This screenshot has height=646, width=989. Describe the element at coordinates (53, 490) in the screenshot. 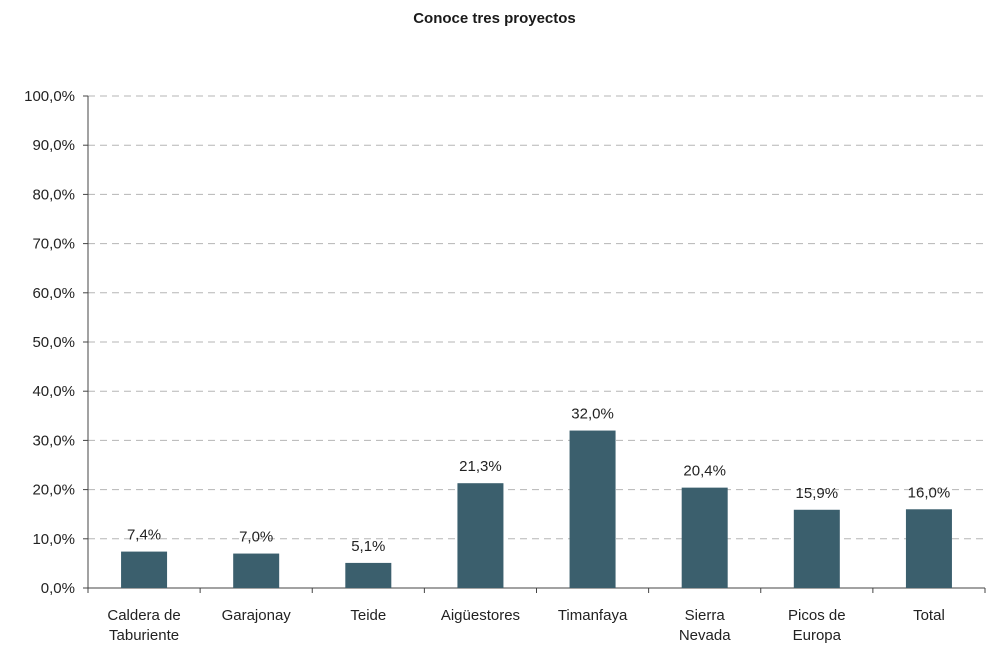

I see `y-tick-label: 20,0%` at that location.